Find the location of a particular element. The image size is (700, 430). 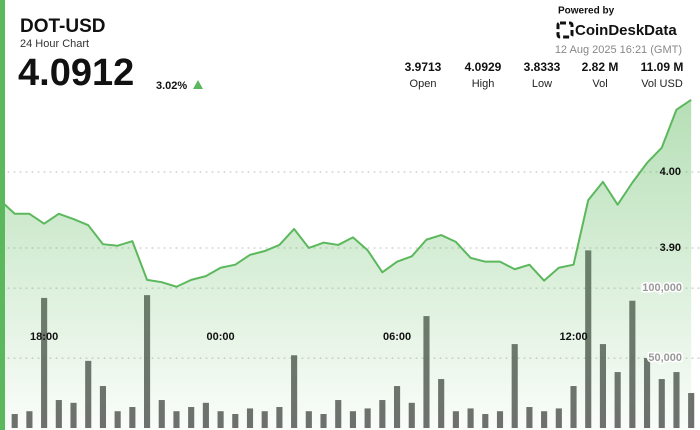

stat-label: High is located at coordinates (483, 84).